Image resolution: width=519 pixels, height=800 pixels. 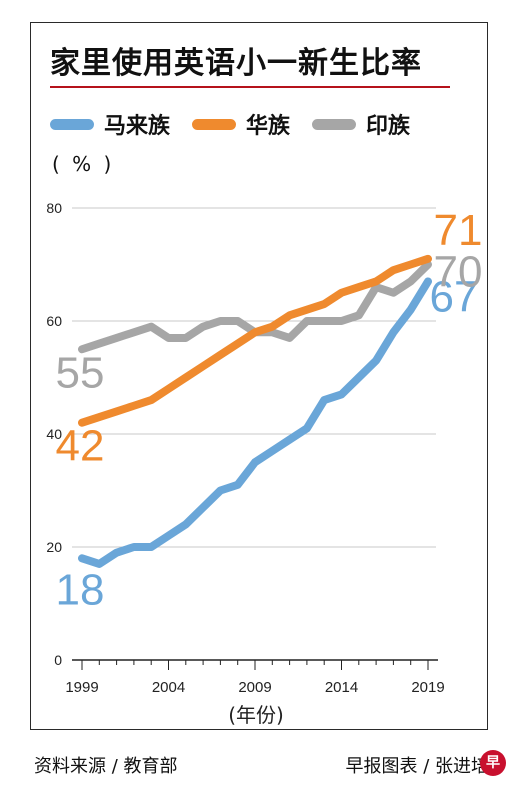 What do you see at coordinates (254, 687) in the screenshot?
I see `x-tick-label-2009: 2009` at bounding box center [254, 687].